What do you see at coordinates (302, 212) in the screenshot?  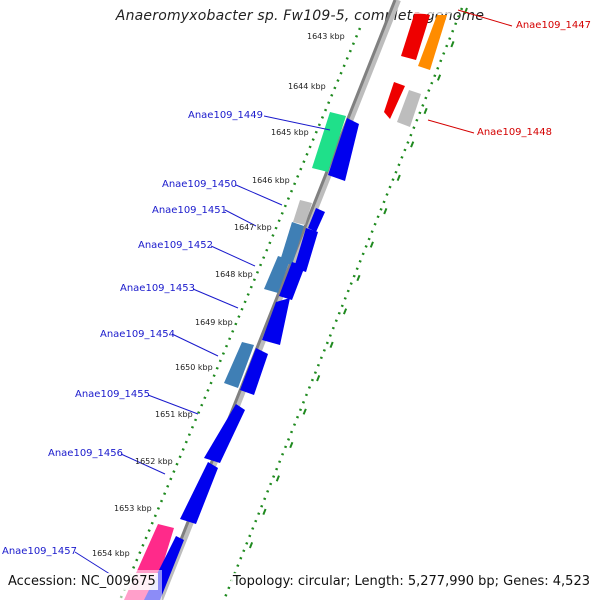 I see `gene-anae109-1450-gray` at bounding box center [302, 212].